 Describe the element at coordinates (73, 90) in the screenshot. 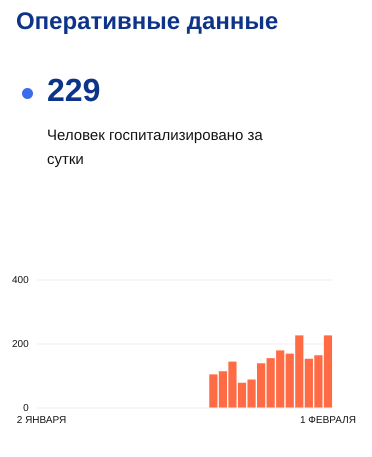

I see `text: 229` at that location.